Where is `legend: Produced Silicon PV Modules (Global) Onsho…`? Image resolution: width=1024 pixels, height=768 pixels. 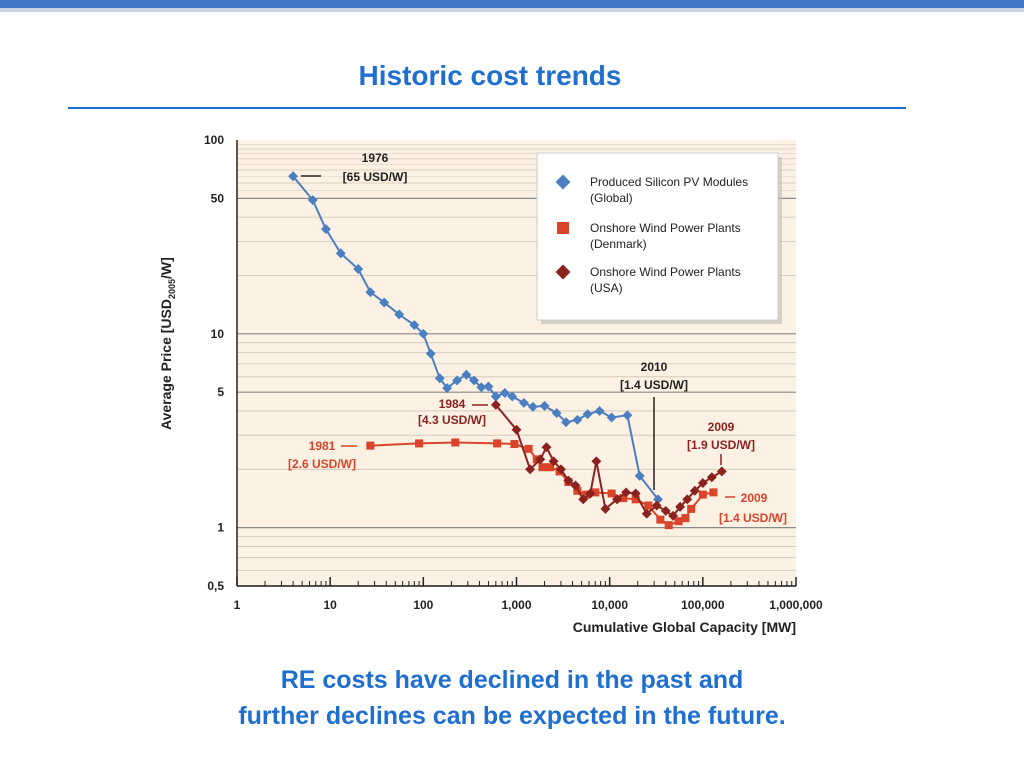
legend: Produced Silicon PV Modules (Global) Onsho… is located at coordinates (659, 238).